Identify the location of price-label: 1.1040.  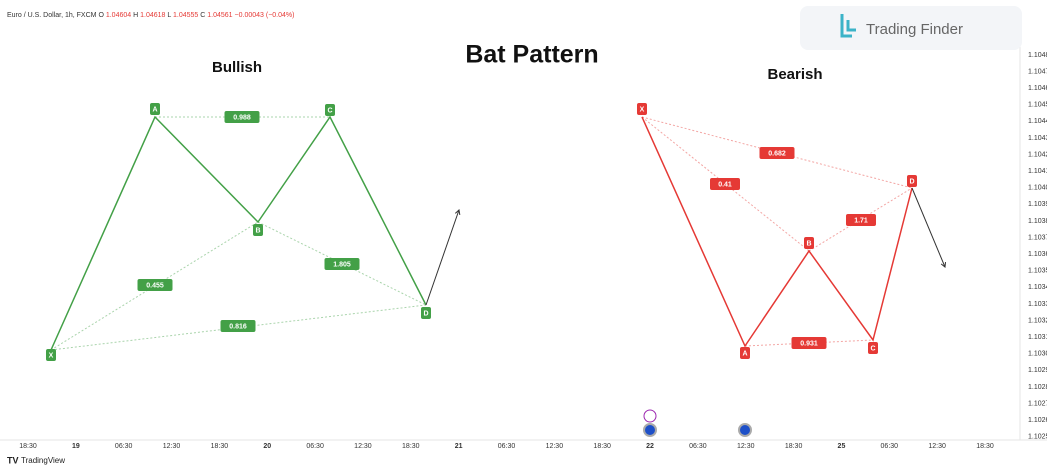
(1037, 188).